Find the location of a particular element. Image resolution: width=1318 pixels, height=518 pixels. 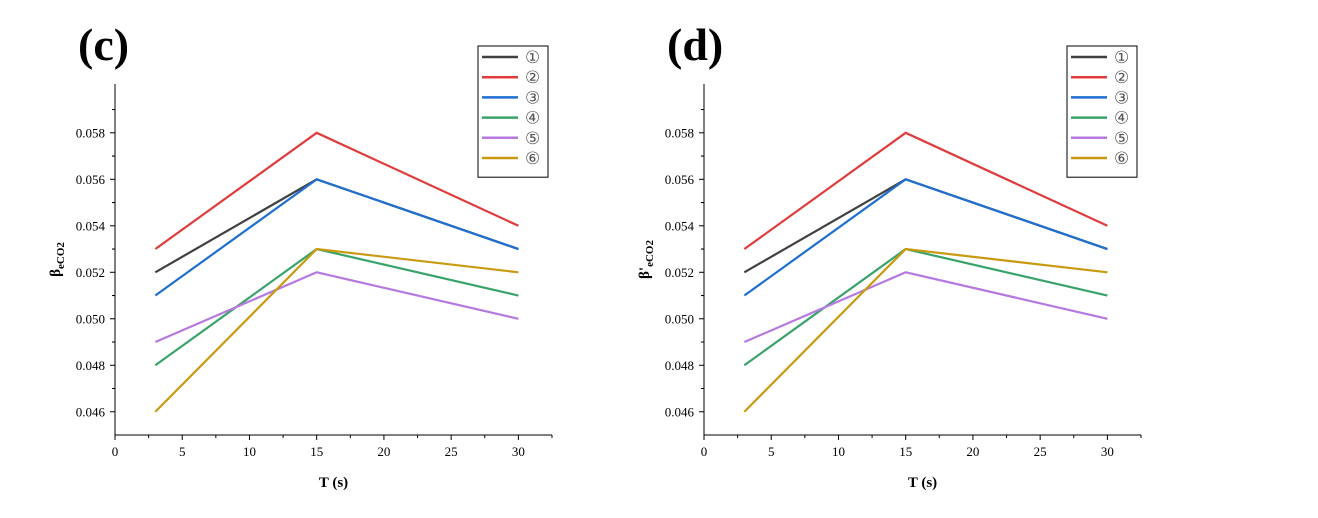

y-axis-title: β'eCO2 is located at coordinates (646, 259).